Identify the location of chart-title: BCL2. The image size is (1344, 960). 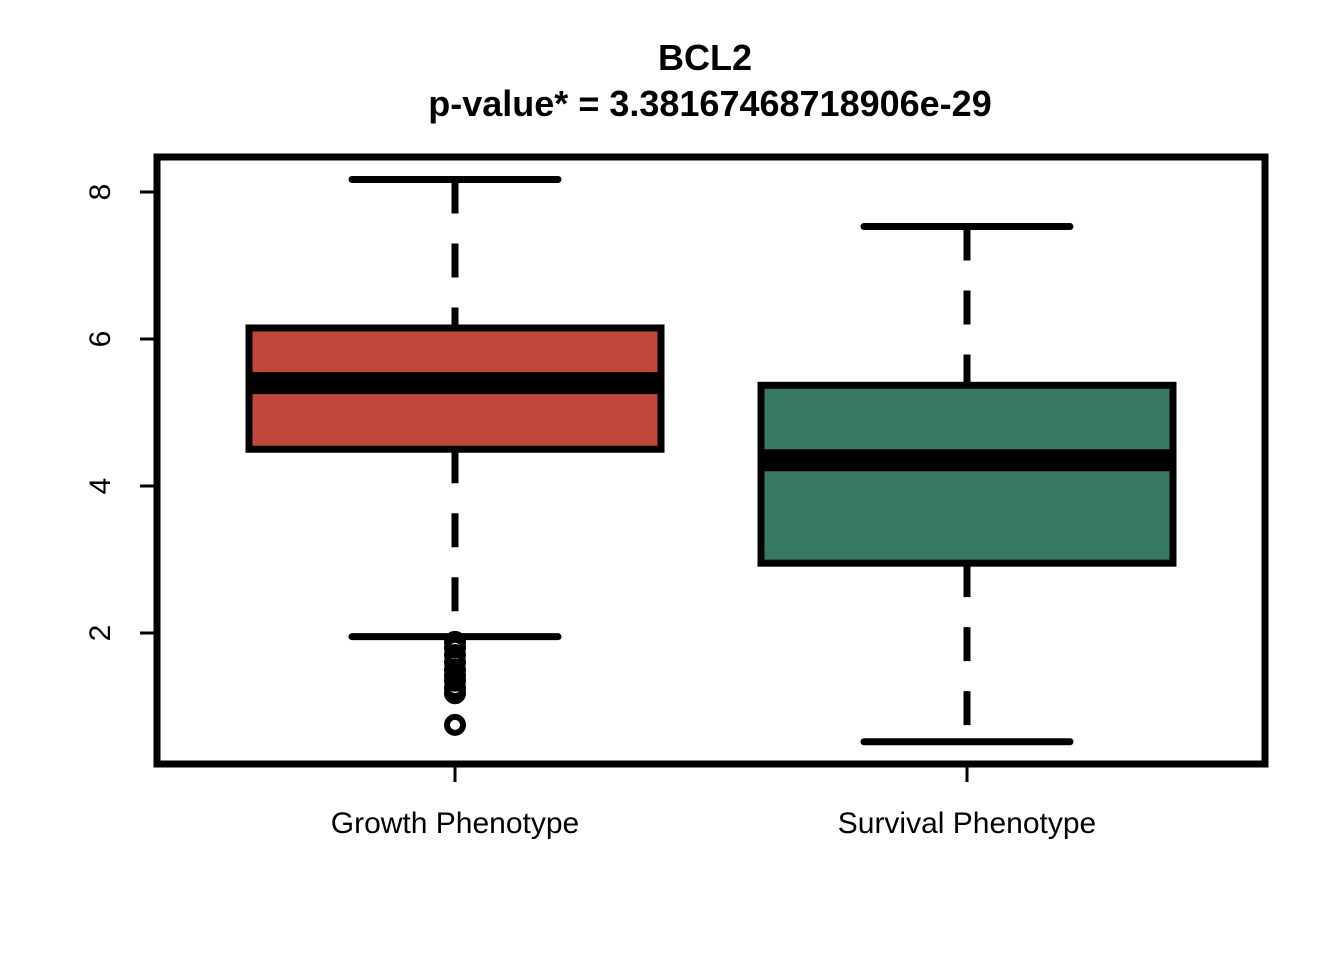
(705, 57).